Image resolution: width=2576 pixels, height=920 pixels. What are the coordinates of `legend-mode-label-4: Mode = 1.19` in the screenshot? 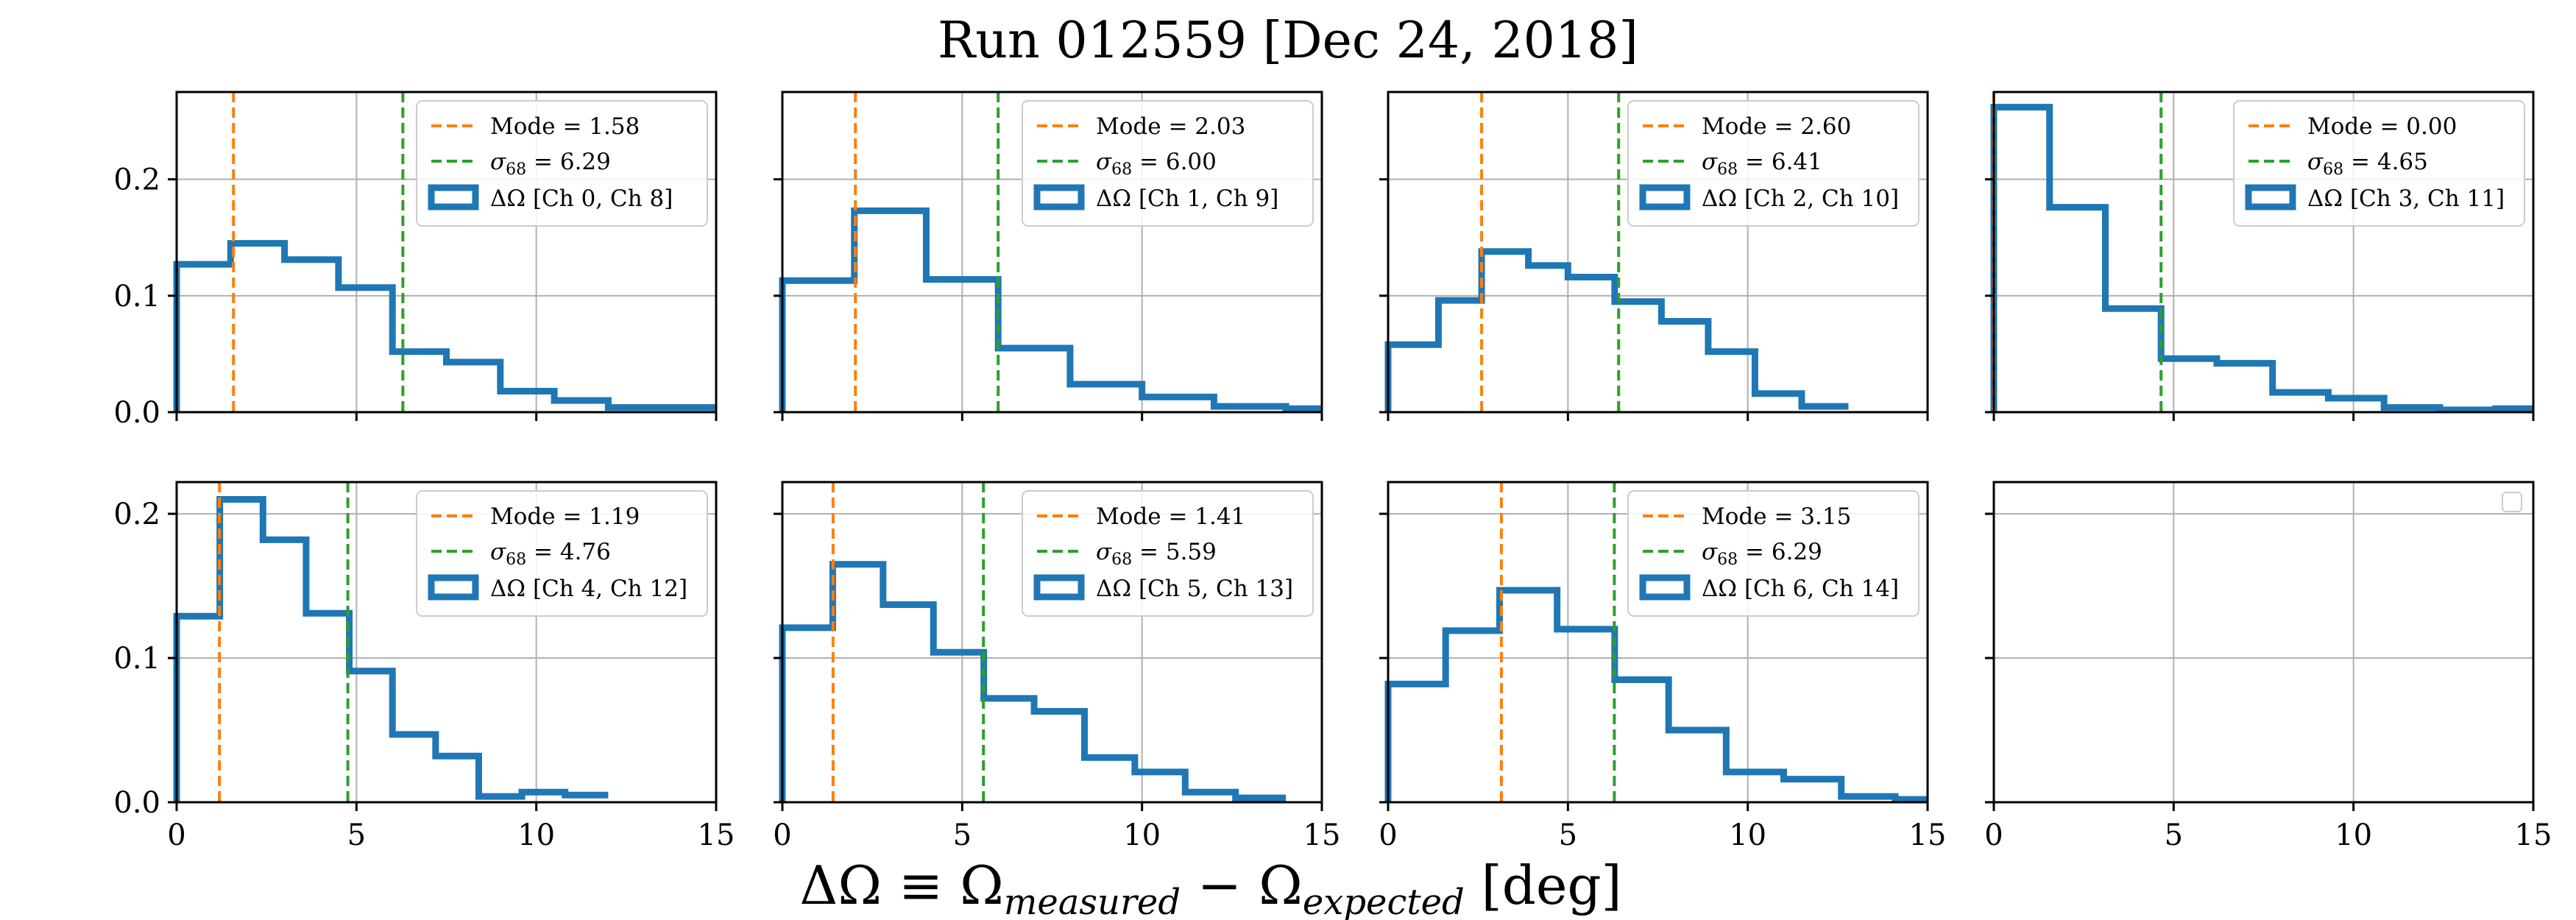 It's located at (565, 516).